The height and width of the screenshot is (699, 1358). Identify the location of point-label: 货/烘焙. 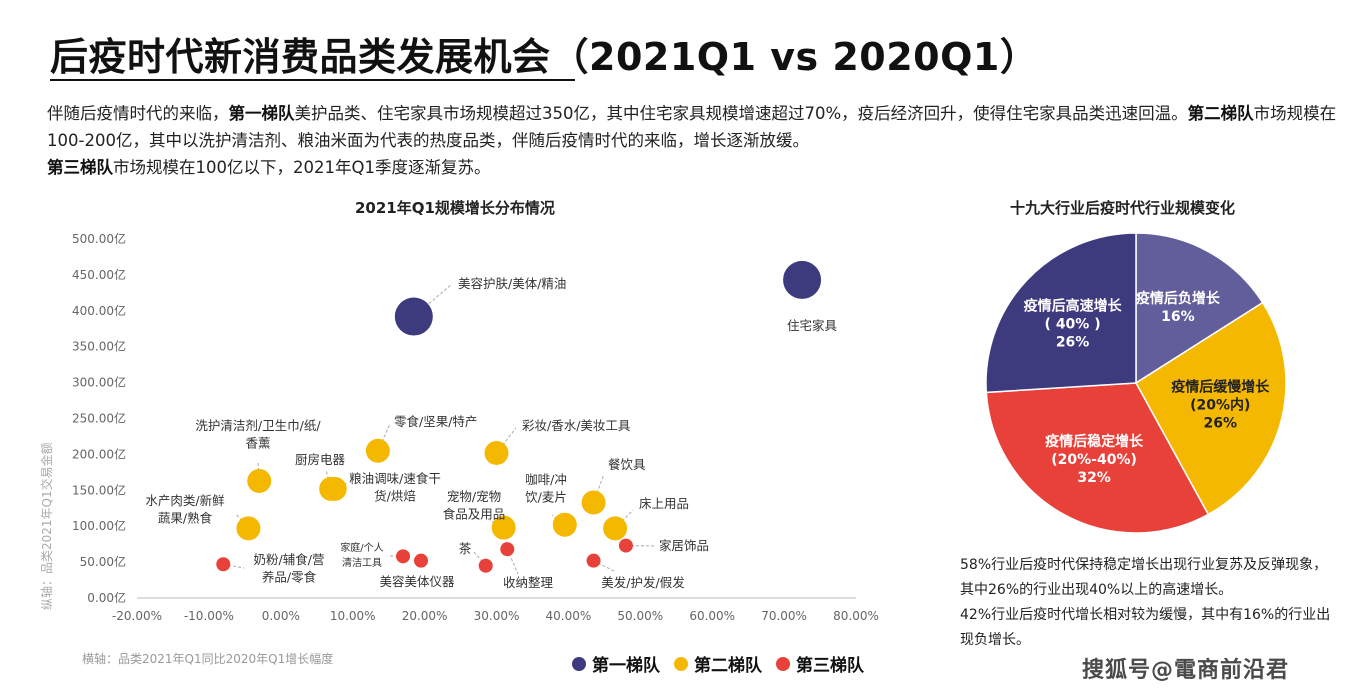
(395, 496).